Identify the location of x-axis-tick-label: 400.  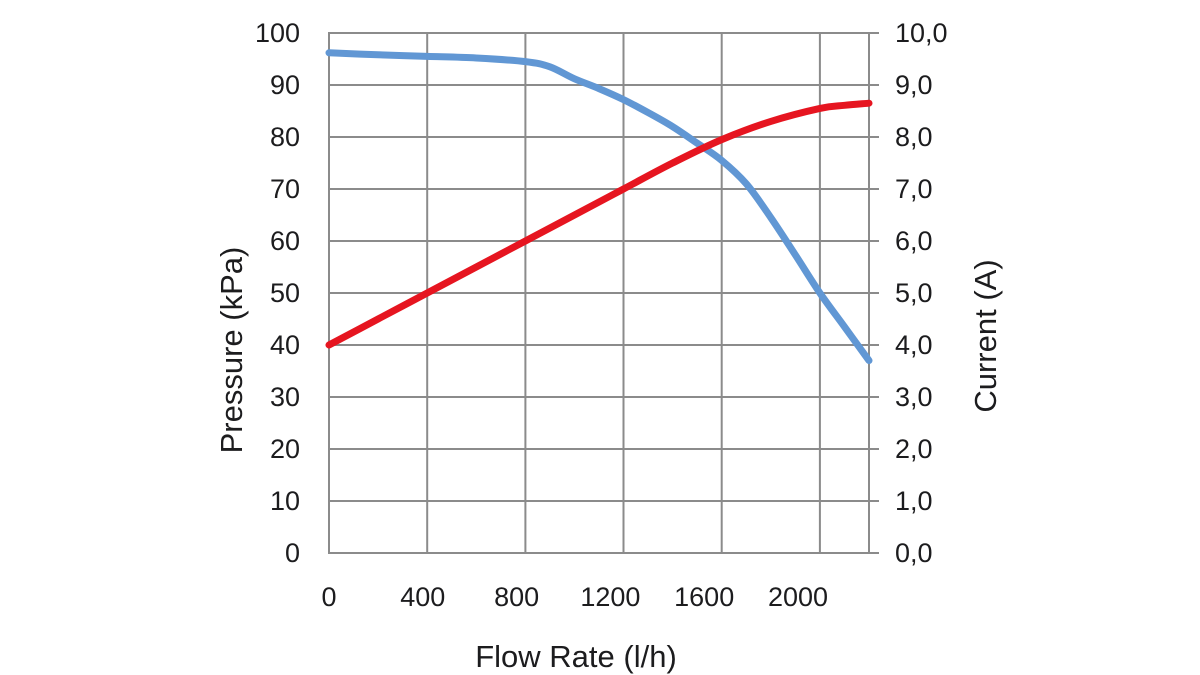
(423, 597).